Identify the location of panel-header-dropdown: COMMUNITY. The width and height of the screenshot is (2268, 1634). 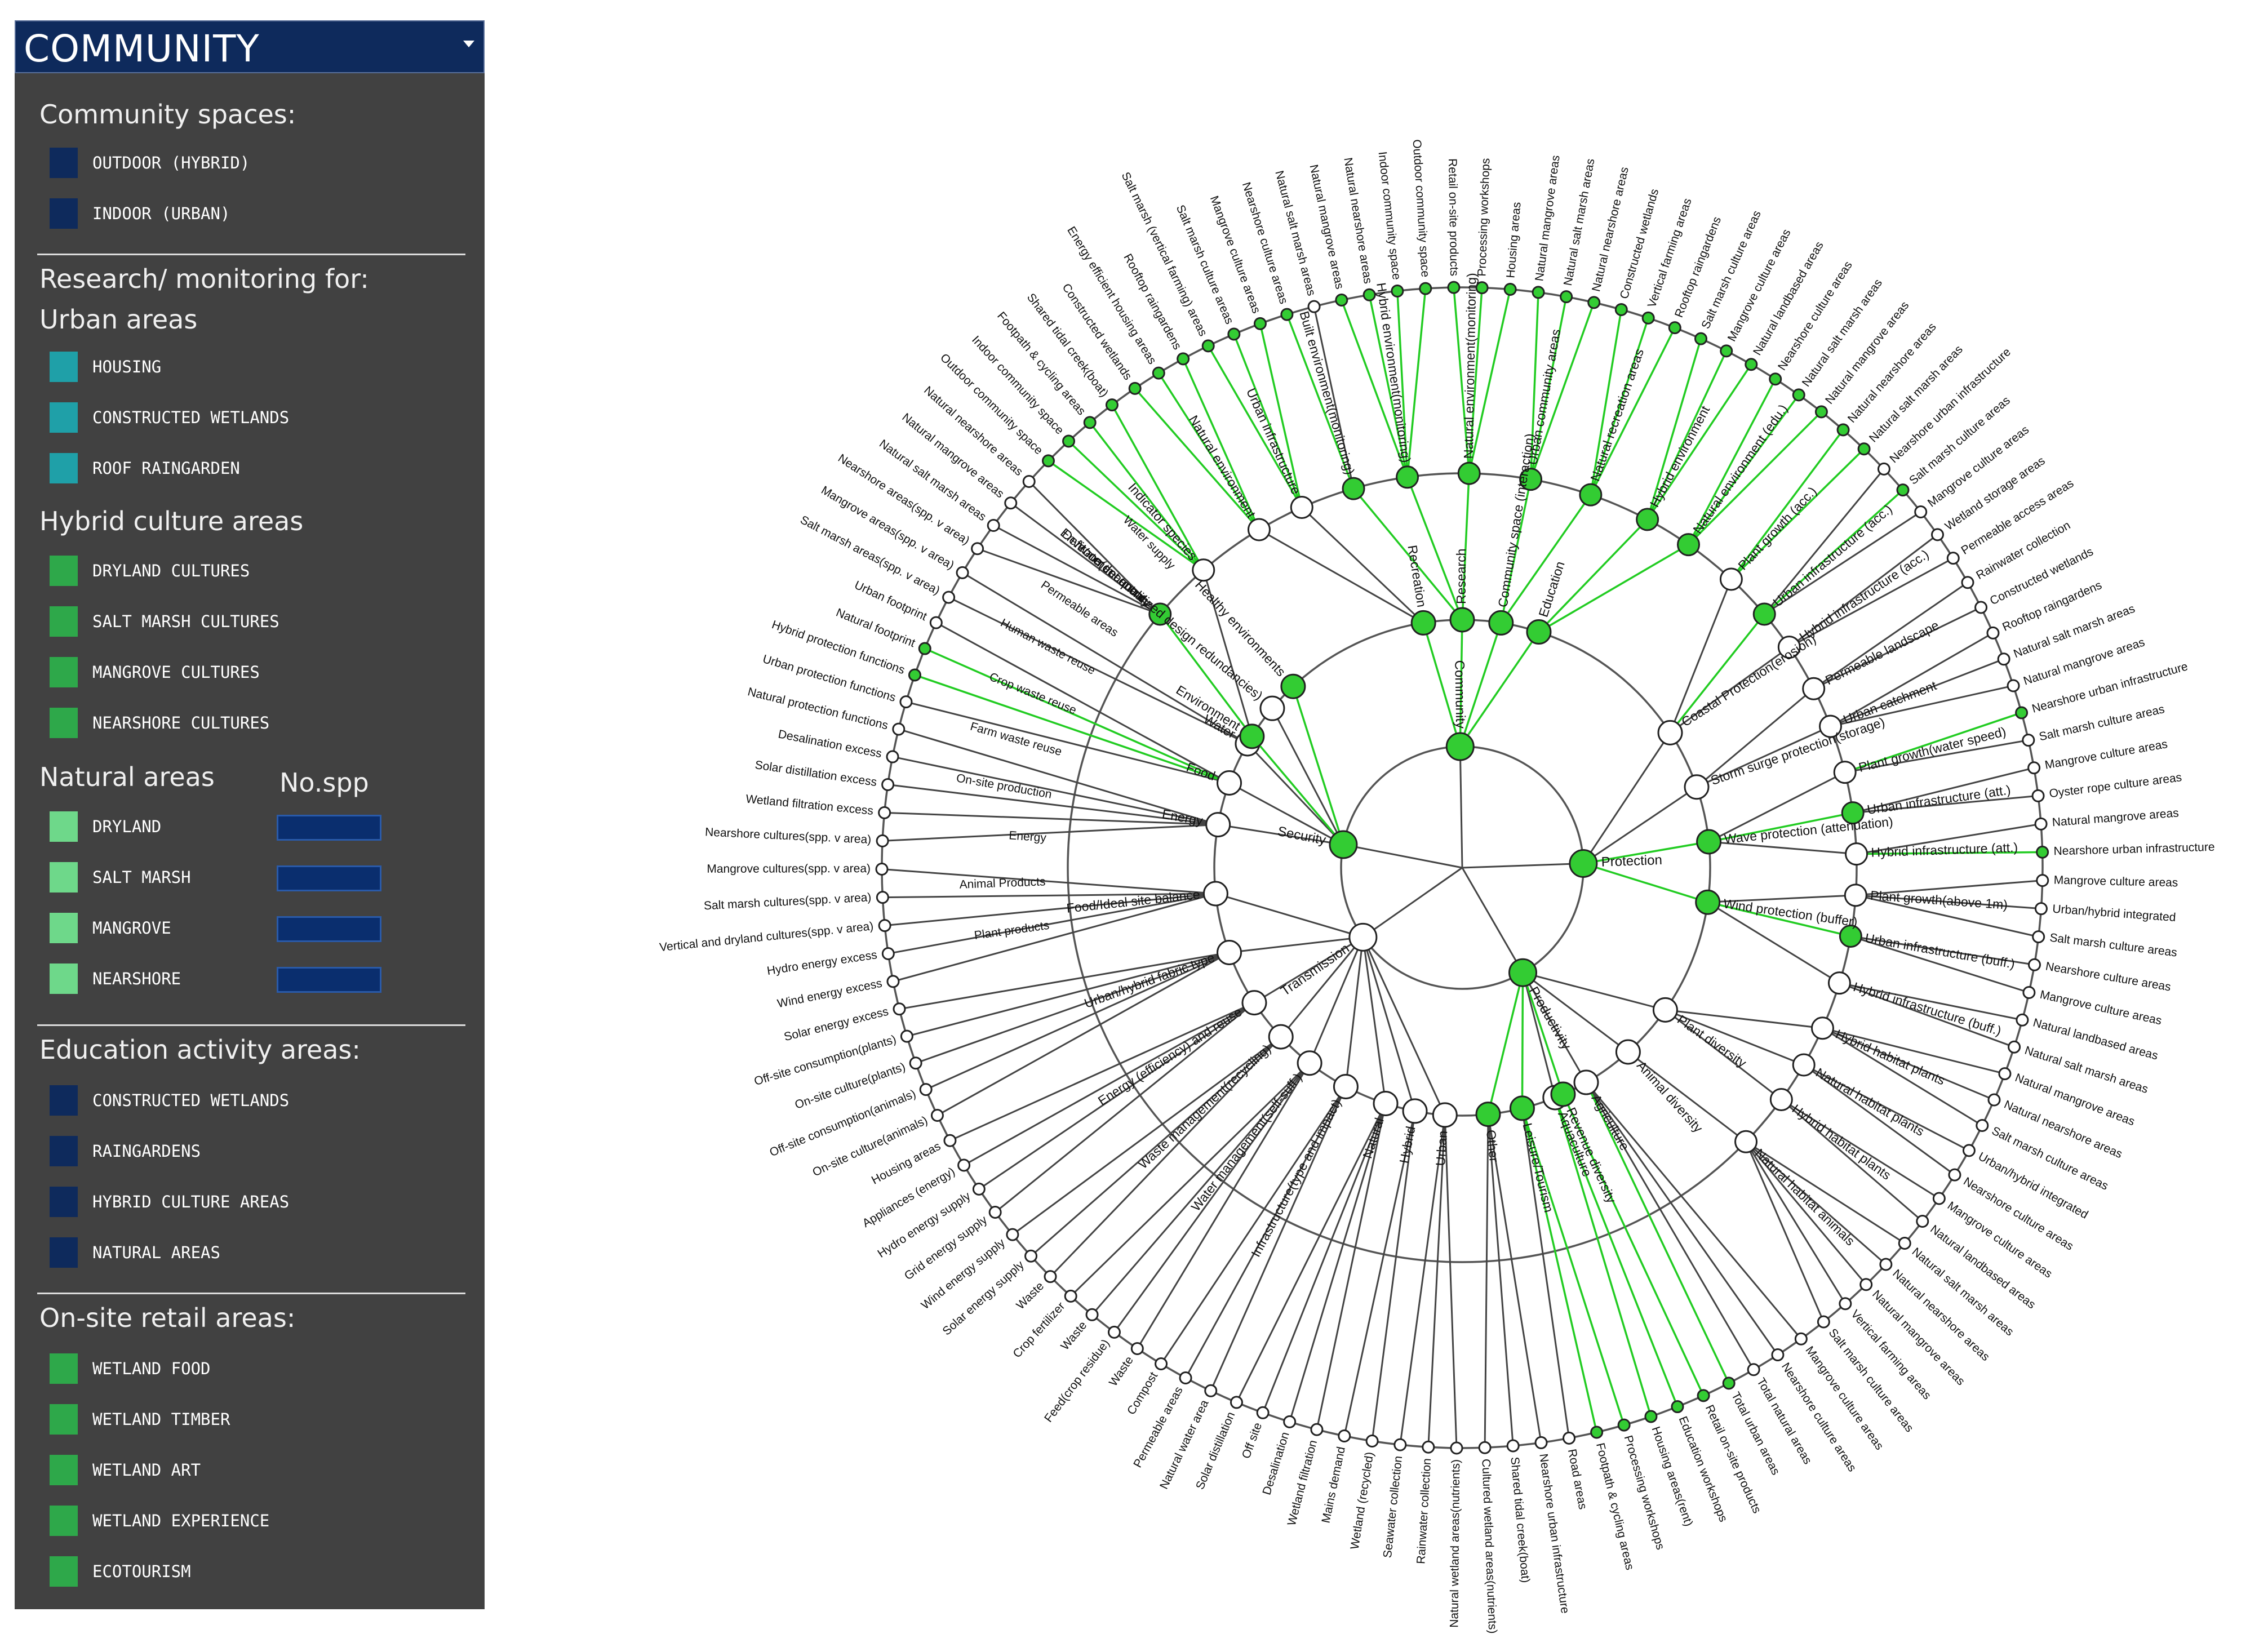
(250, 46).